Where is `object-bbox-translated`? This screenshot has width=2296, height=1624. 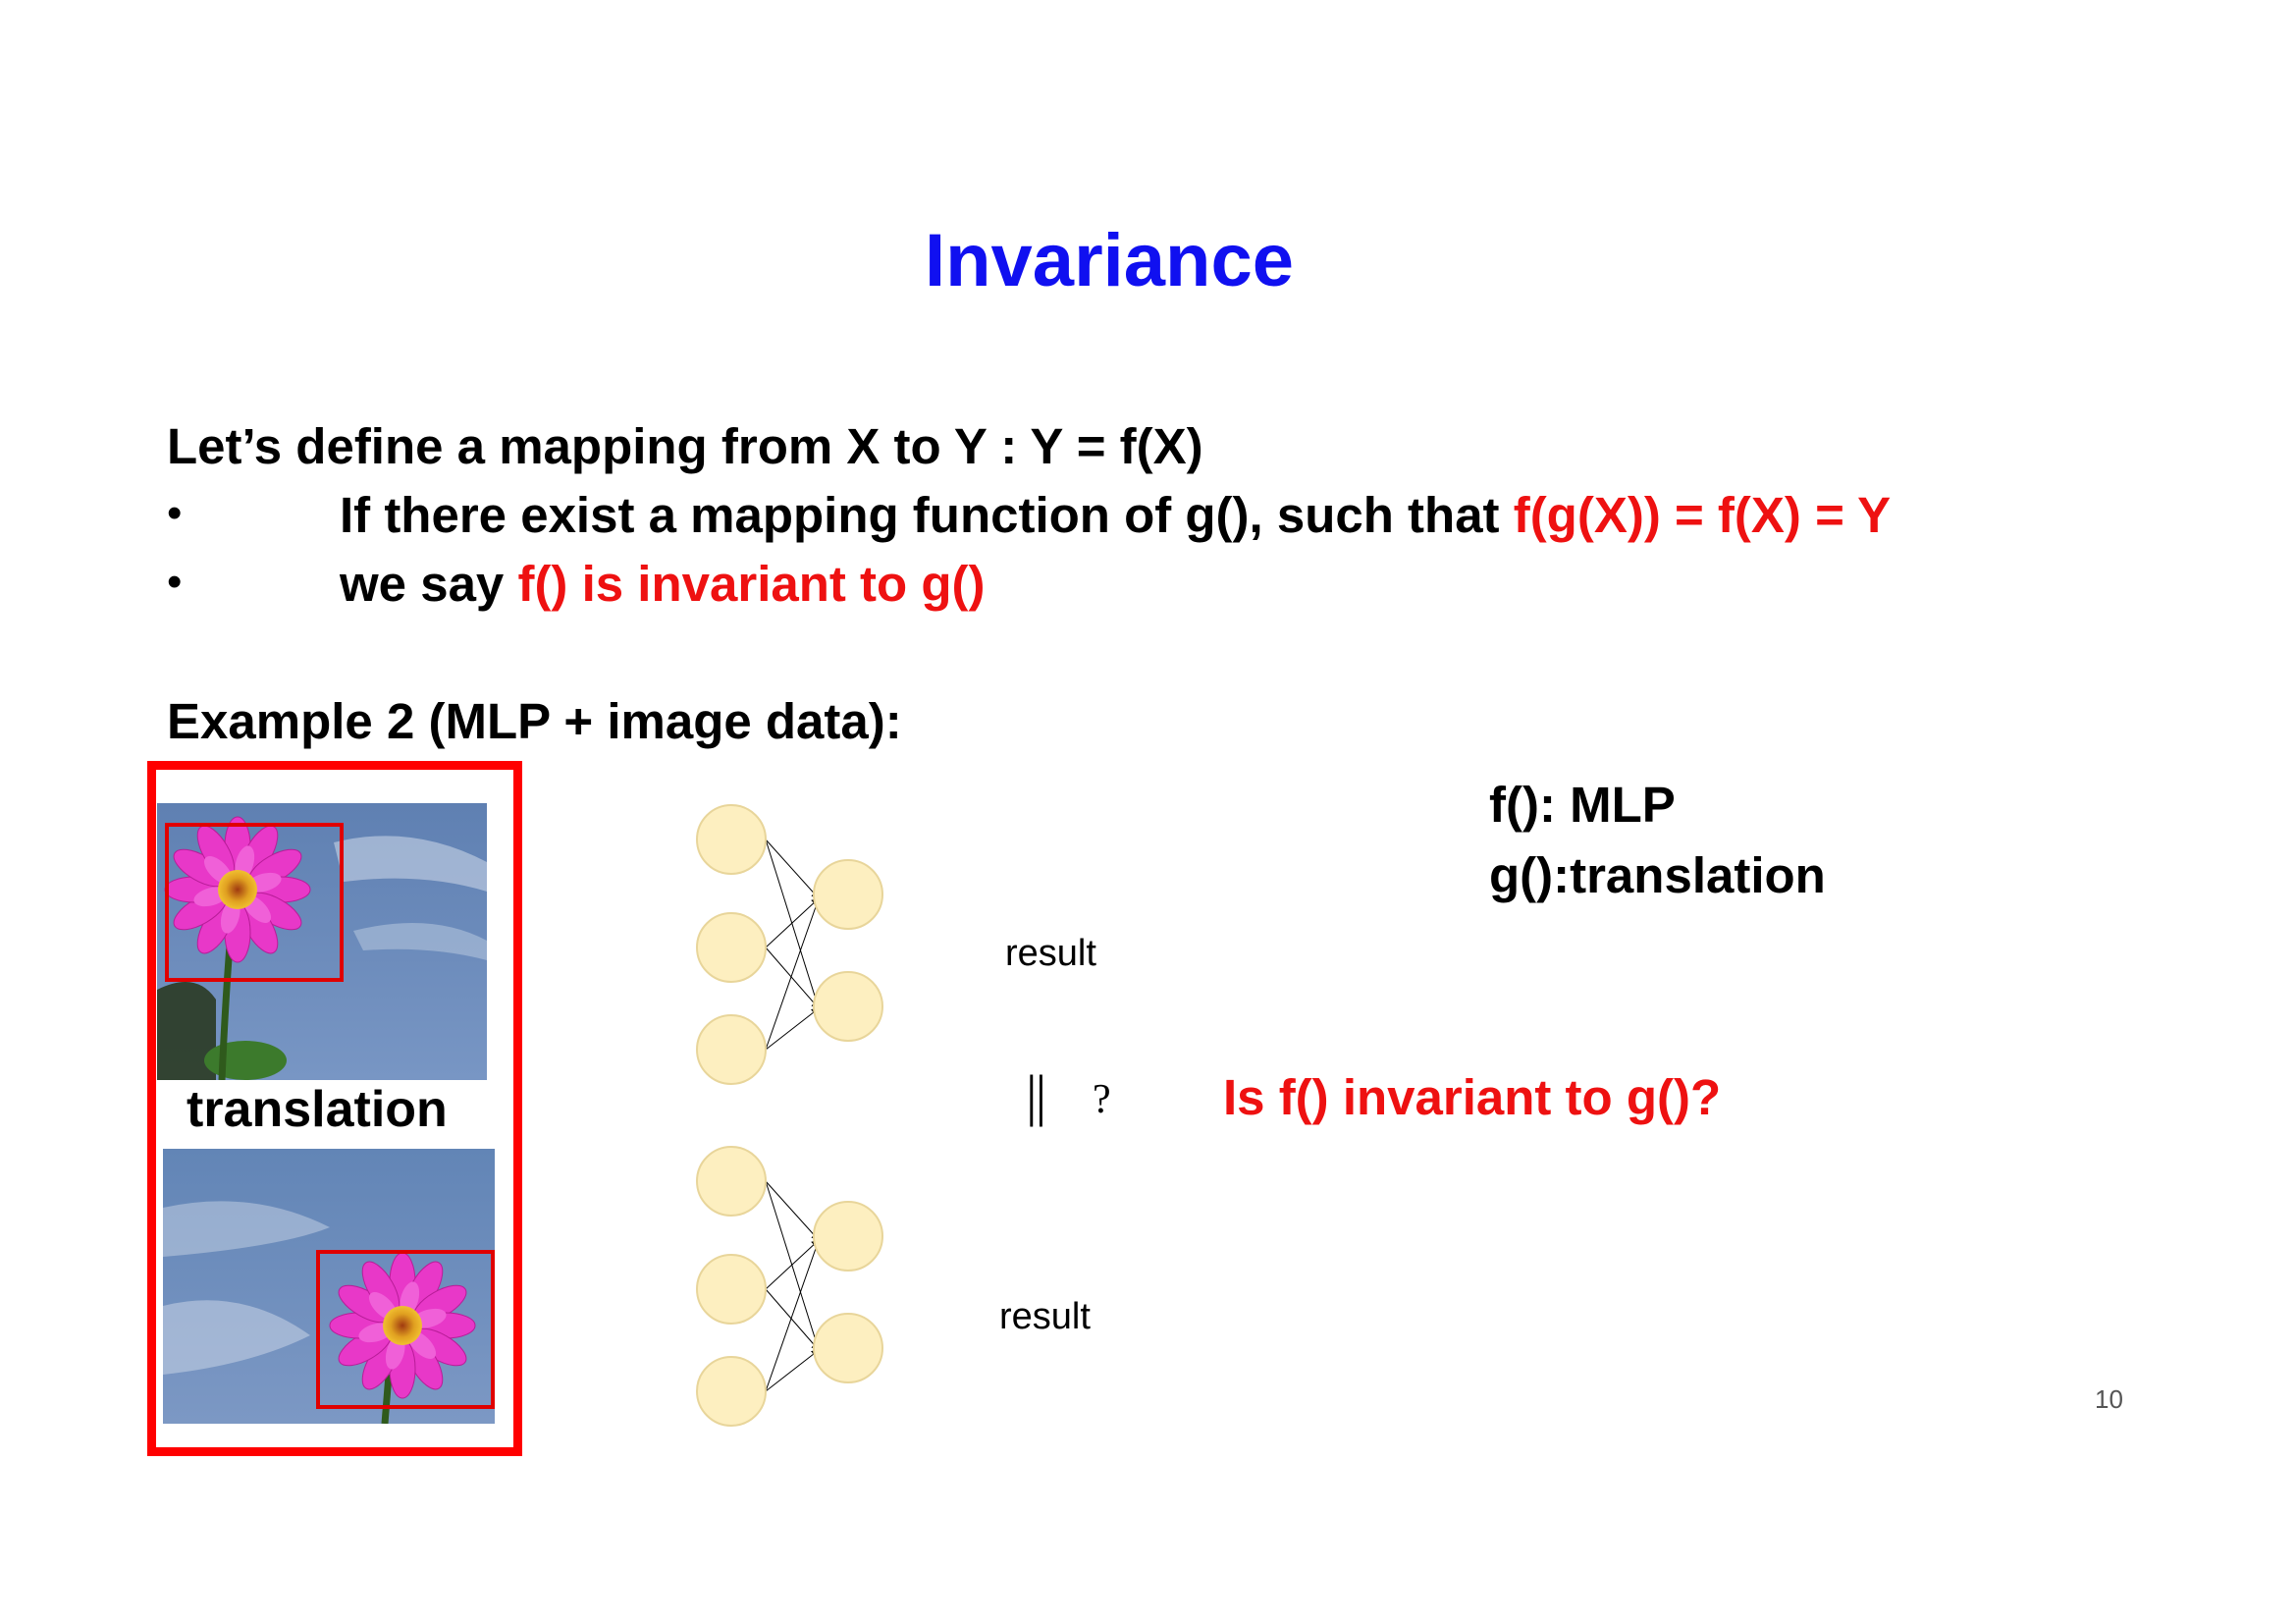 object-bbox-translated is located at coordinates (405, 1329).